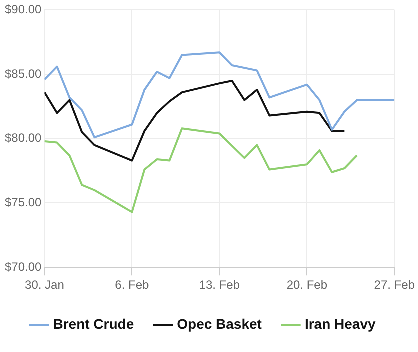 The width and height of the screenshot is (418, 352). What do you see at coordinates (23, 203) in the screenshot?
I see `y-tick-label: $75.00` at bounding box center [23, 203].